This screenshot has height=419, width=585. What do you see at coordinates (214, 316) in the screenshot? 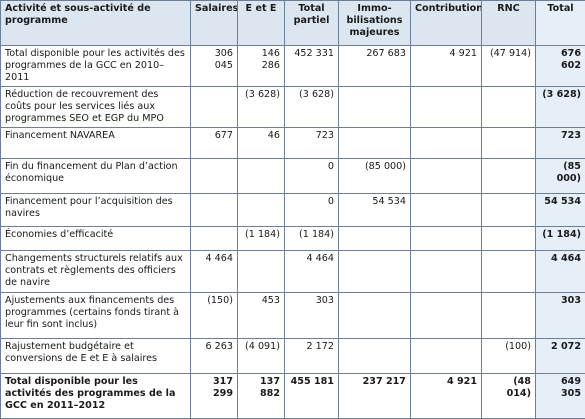
I see `table-cell: (150)` at bounding box center [214, 316].